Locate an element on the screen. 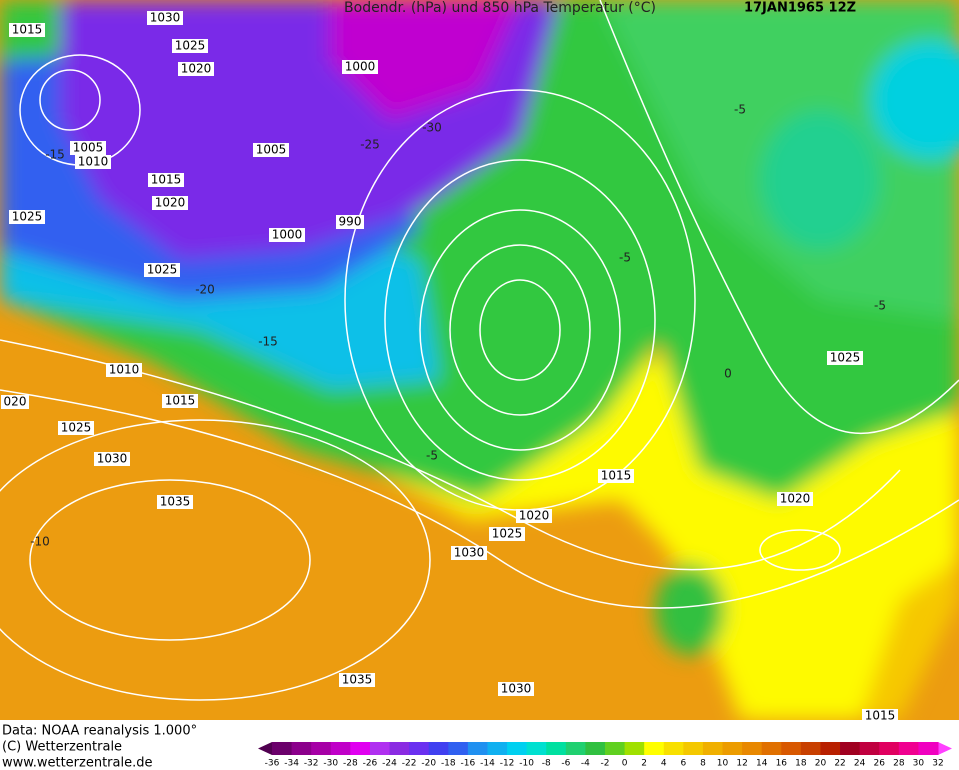 The height and width of the screenshot is (770, 959). colorbar-tick-label: 24 is located at coordinates (860, 764).